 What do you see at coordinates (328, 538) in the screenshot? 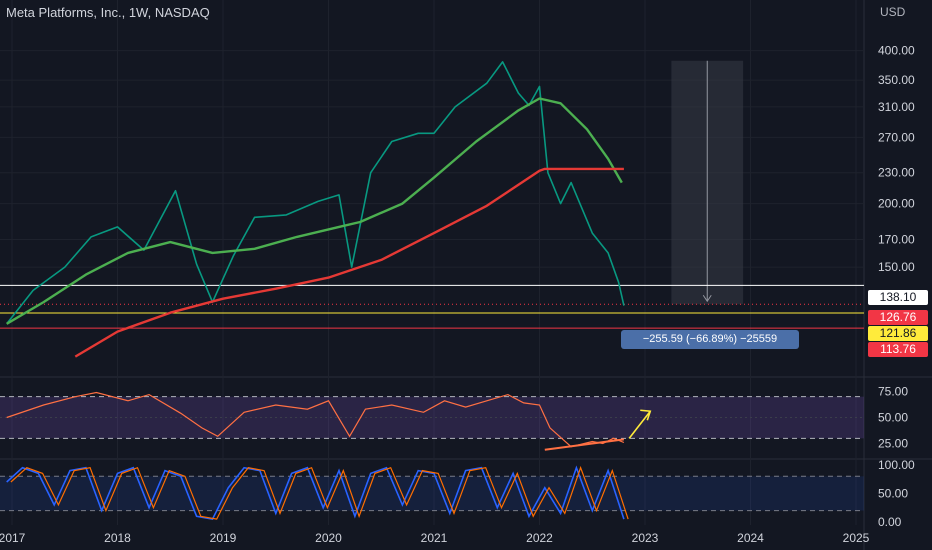
I see `x-tick-label: 2020` at bounding box center [328, 538].